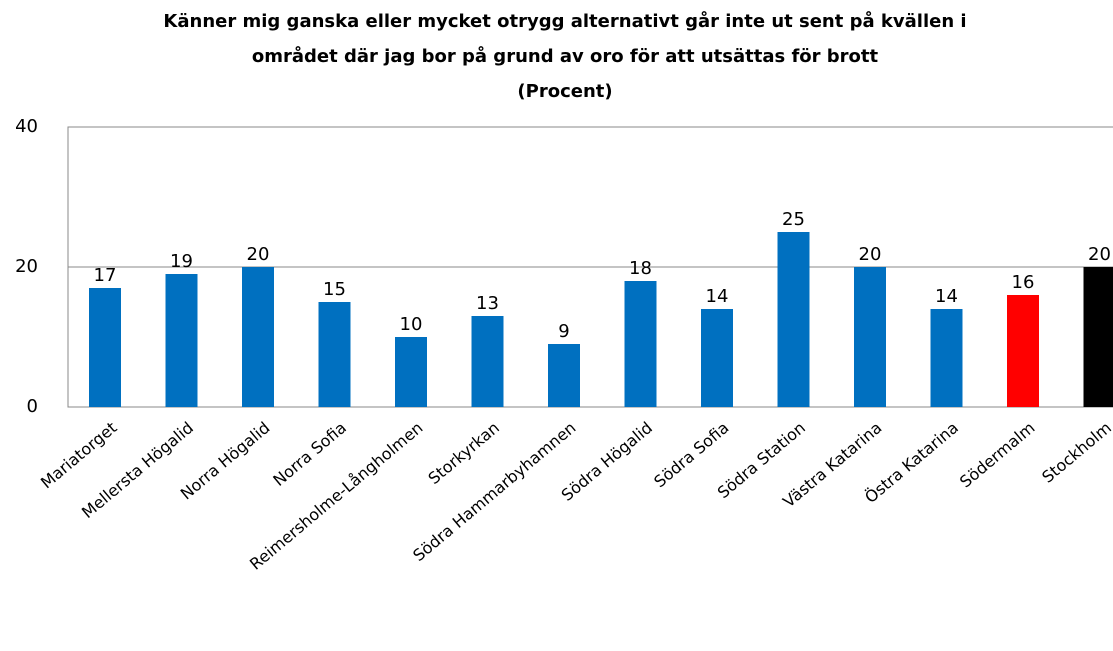 The height and width of the screenshot is (651, 1113). Describe the element at coordinates (691, 454) in the screenshot. I see `x-tick-label: Södra Sofia` at that location.